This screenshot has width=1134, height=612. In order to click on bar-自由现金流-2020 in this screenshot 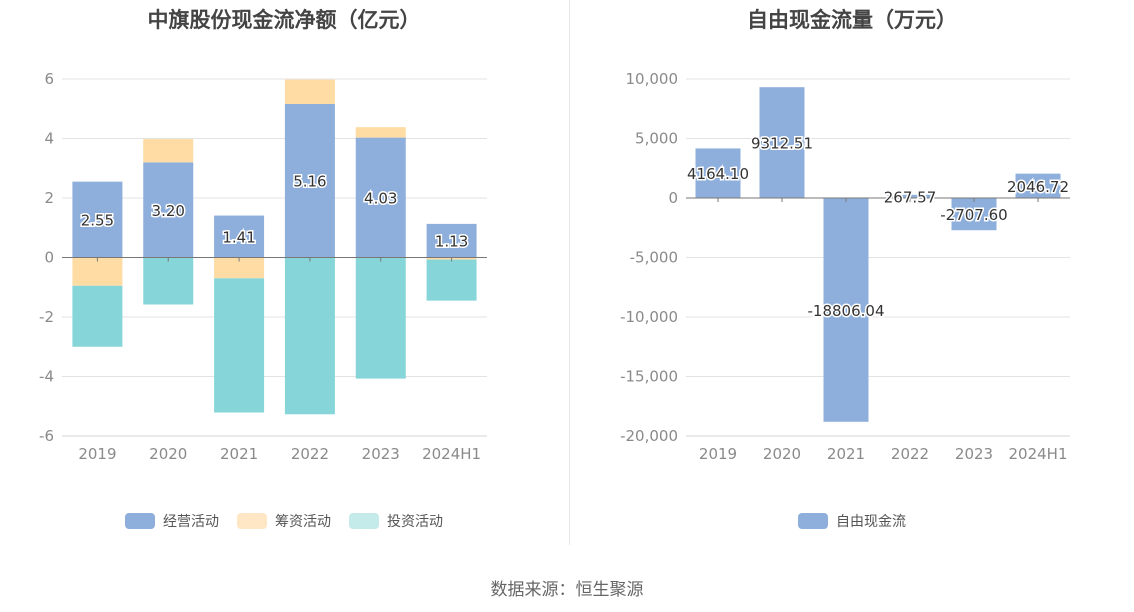, I will do `click(782, 142)`.